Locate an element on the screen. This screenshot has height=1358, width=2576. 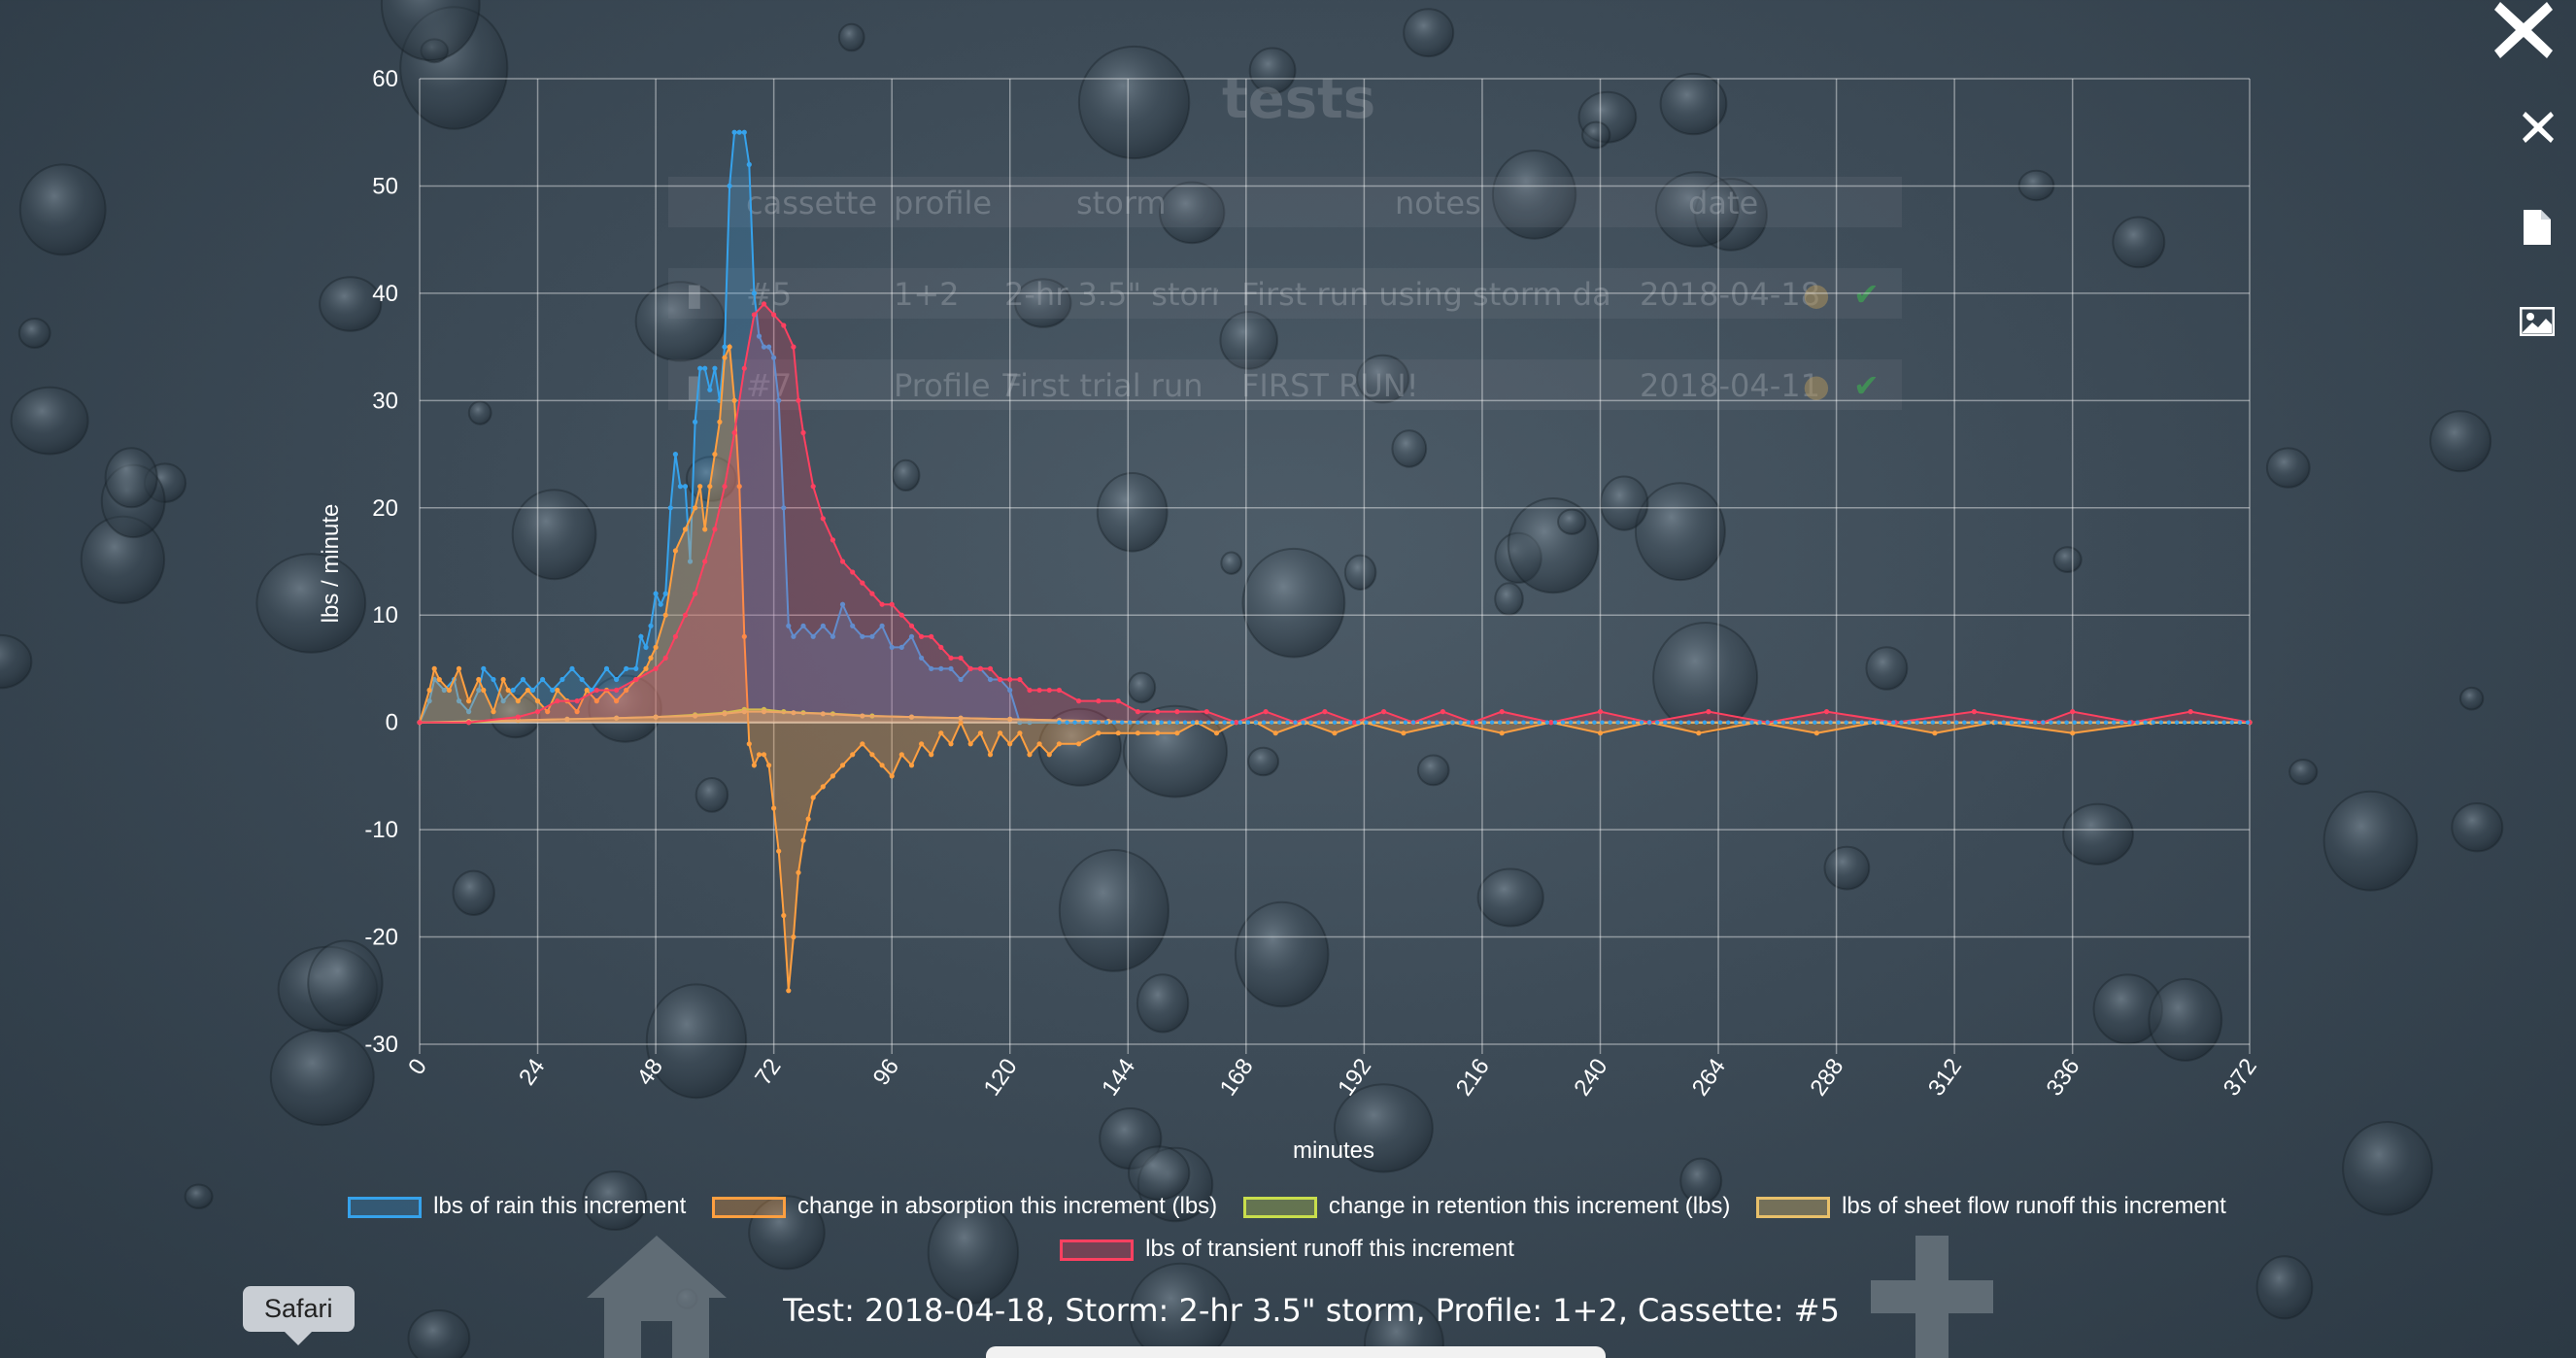
home-icon is located at coordinates (656, 1295).